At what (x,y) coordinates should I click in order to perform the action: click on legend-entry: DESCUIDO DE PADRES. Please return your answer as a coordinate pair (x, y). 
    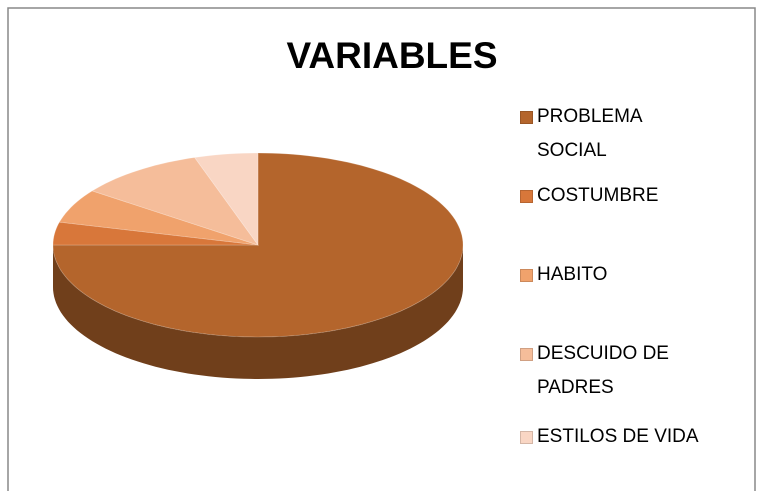
    Looking at the image, I should click on (613, 371).